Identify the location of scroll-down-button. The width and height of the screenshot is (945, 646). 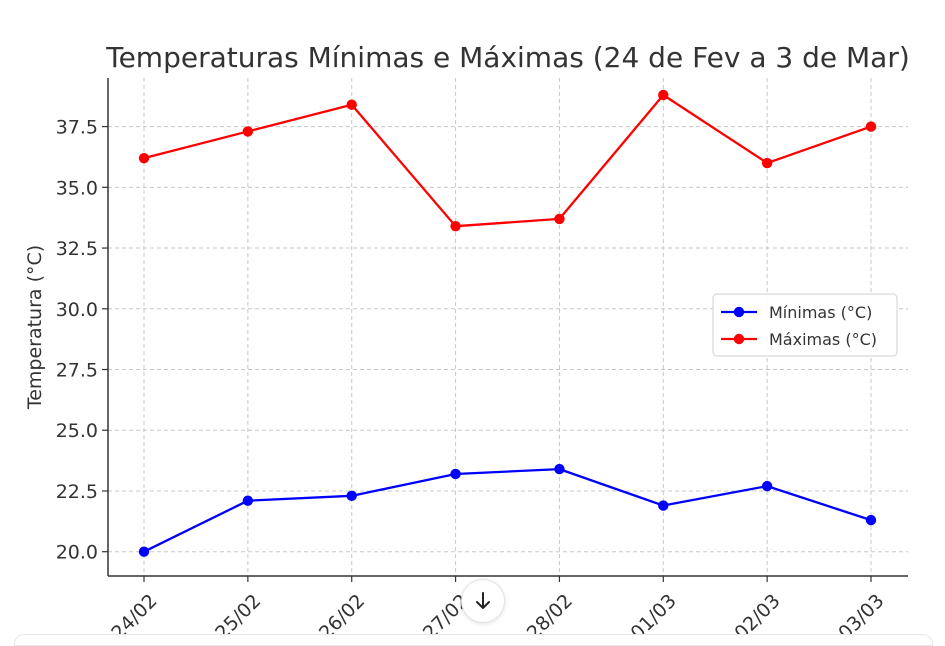
(483, 601).